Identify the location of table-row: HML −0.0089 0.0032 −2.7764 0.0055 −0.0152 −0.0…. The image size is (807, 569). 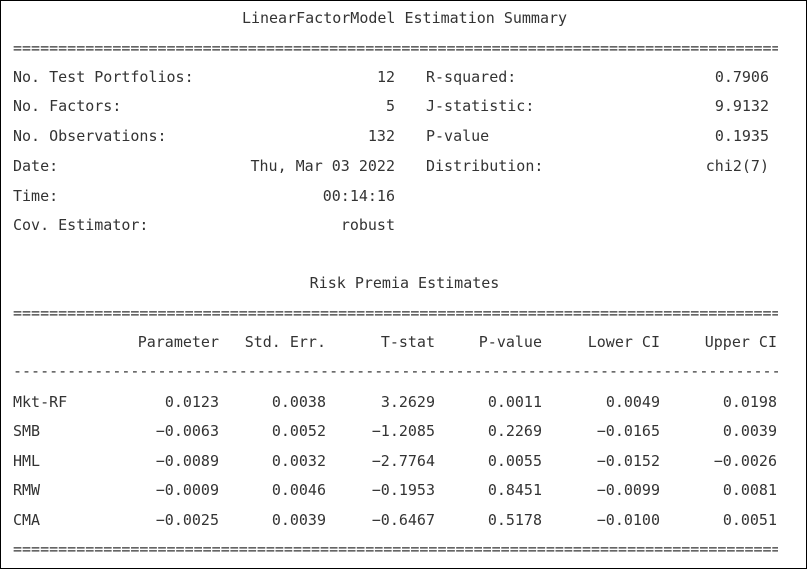
(404, 461).